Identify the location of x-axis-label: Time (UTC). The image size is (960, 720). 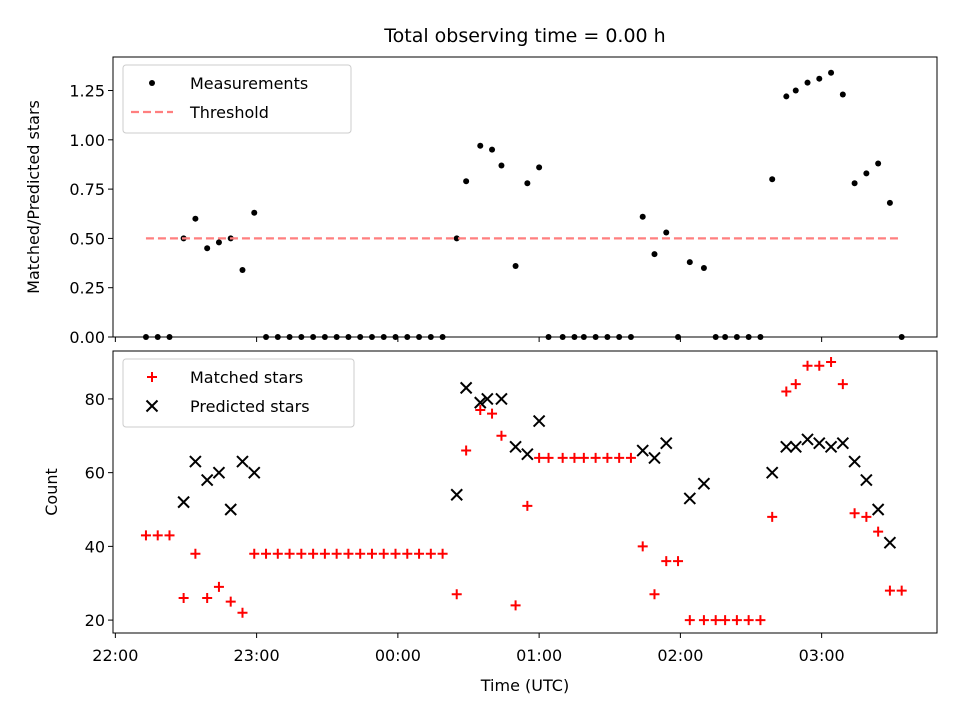
(524, 685).